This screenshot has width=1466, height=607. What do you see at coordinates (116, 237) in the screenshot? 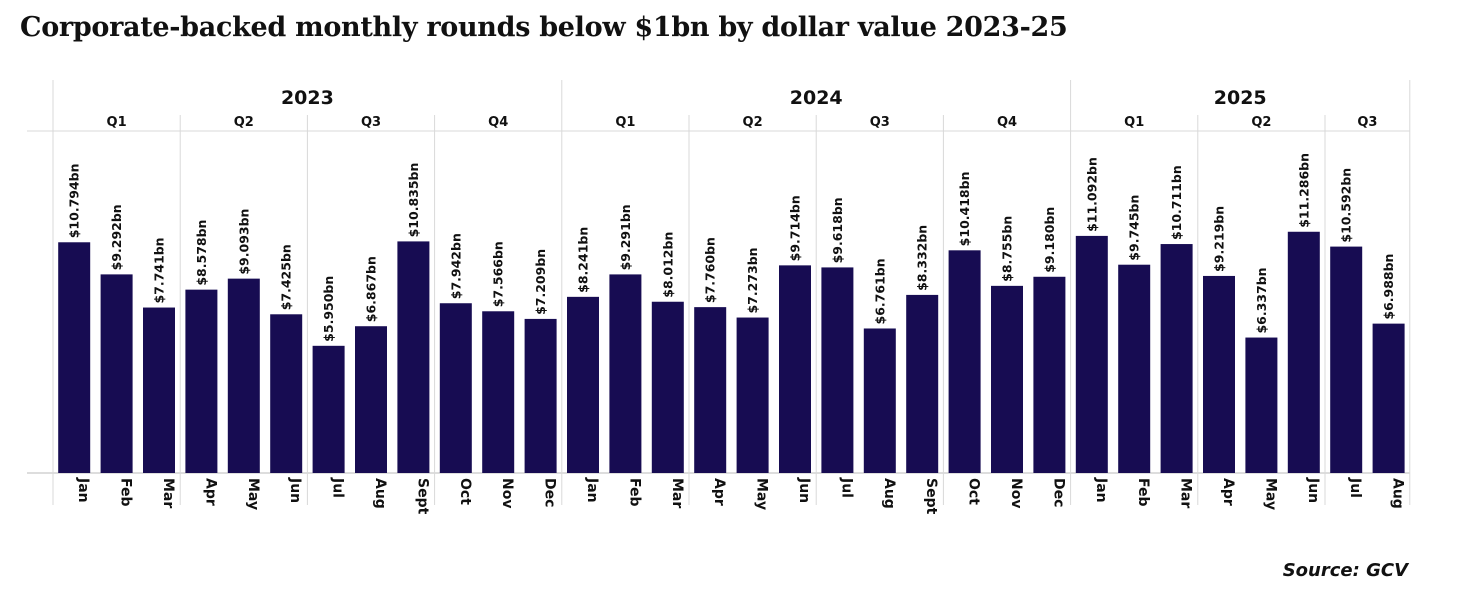
I see `data-label: $9.292bn` at bounding box center [116, 237].